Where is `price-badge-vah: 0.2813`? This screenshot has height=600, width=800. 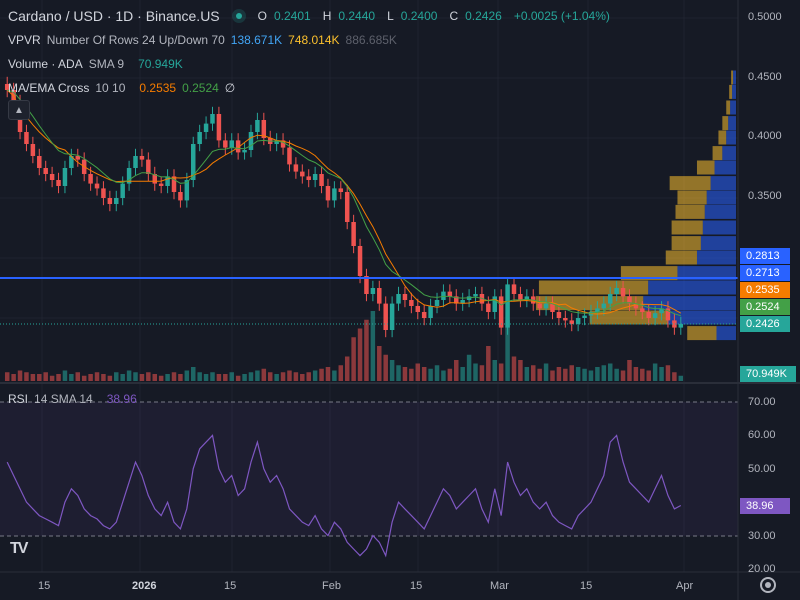 price-badge-vah: 0.2813 is located at coordinates (765, 256).